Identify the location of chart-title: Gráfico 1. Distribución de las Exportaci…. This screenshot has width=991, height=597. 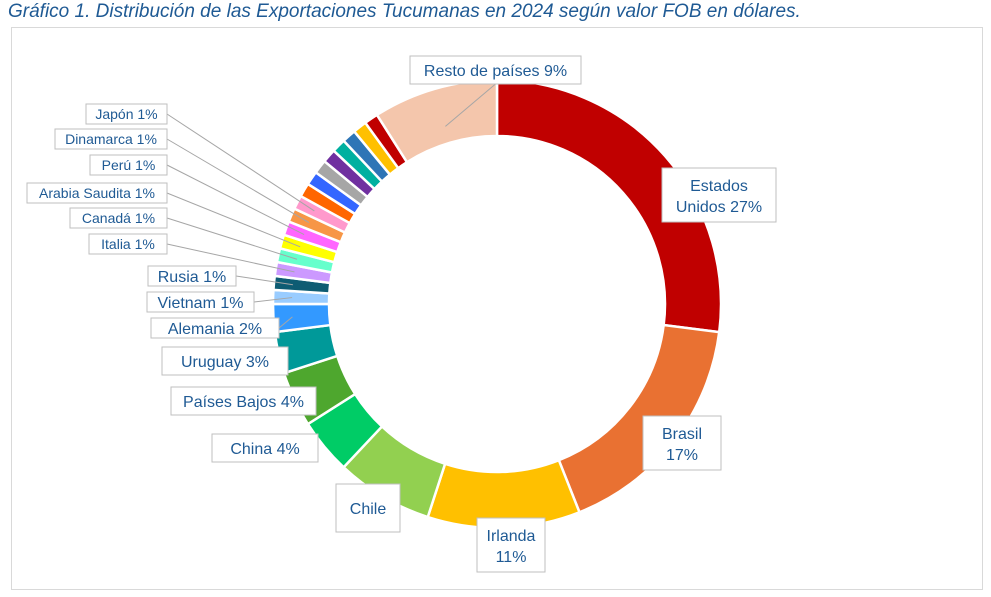
(404, 11).